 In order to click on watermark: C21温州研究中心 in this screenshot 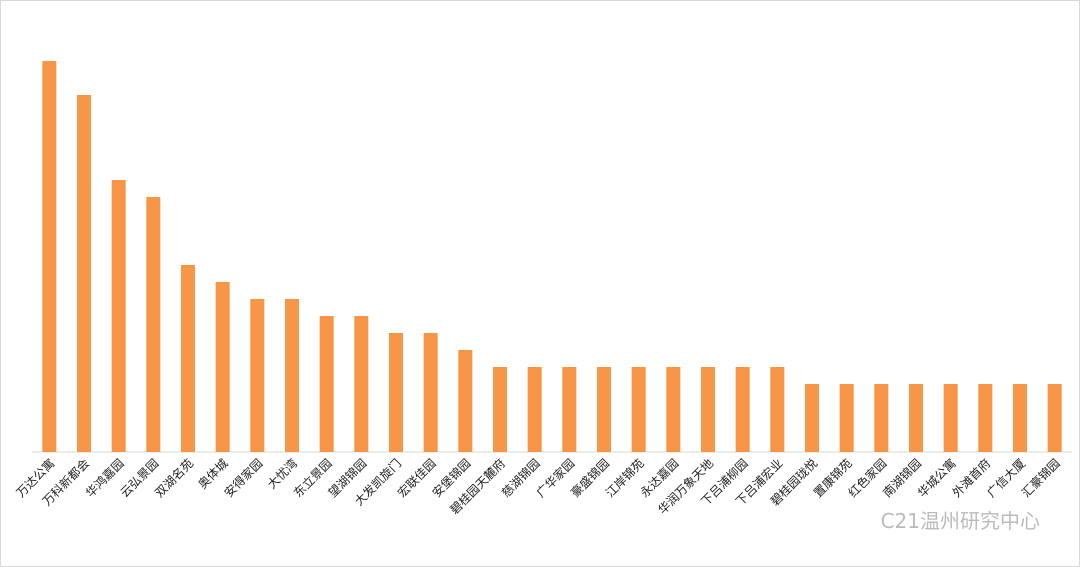, I will do `click(960, 521)`.